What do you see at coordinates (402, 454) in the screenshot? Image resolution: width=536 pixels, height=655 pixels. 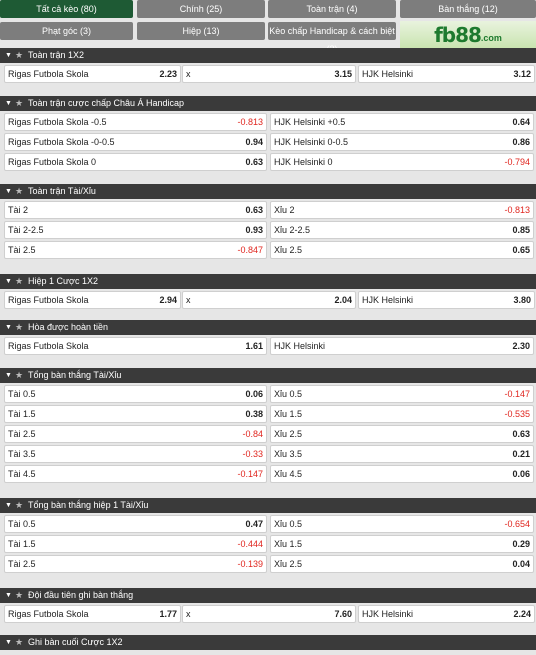 I see `odds-button: Xỉu 3.5 0.21` at bounding box center [402, 454].